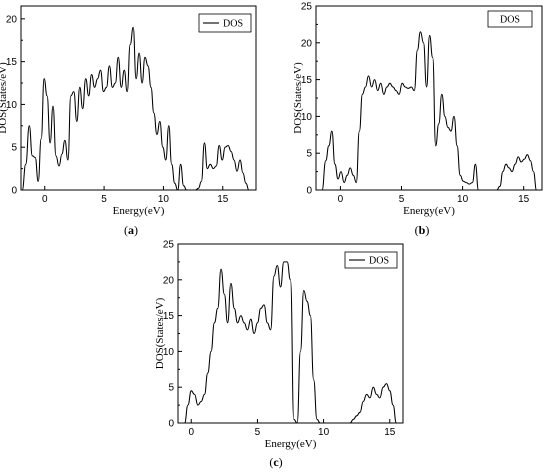 Image resolution: width=550 pixels, height=474 pixels. Describe the element at coordinates (275, 462) in the screenshot. I see `panel-label: (c)` at that location.